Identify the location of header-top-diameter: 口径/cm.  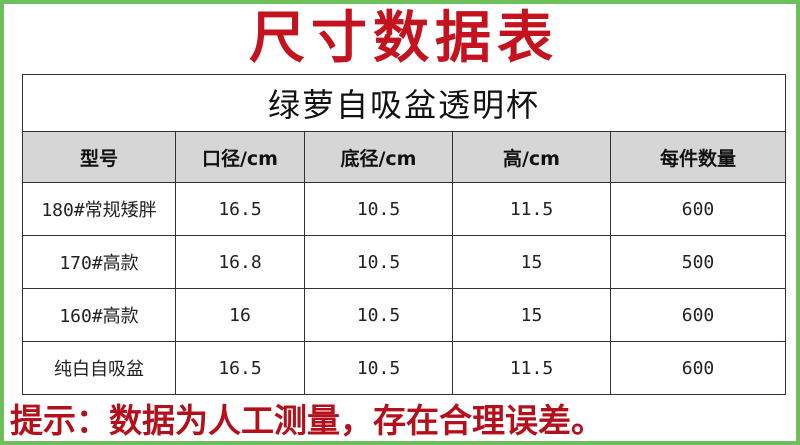
(240, 157).